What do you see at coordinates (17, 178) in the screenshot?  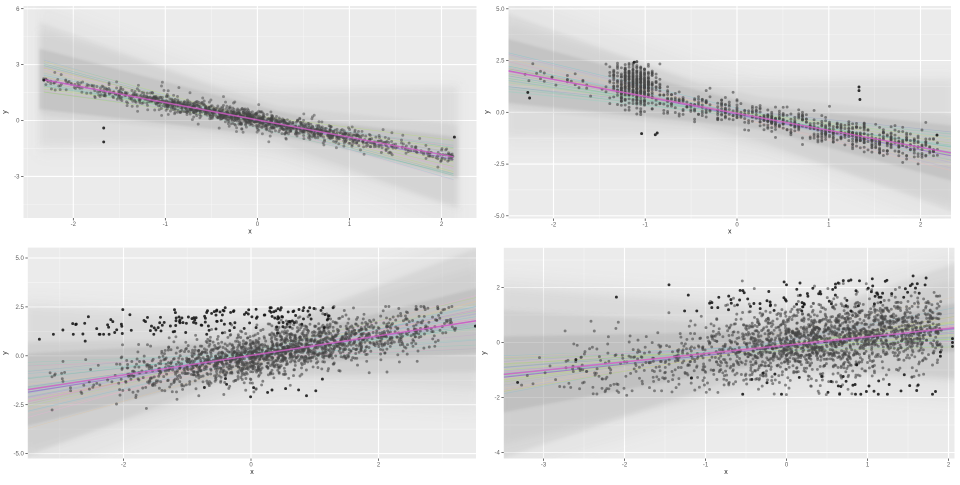 I see `svg-text: -3` at bounding box center [17, 178].